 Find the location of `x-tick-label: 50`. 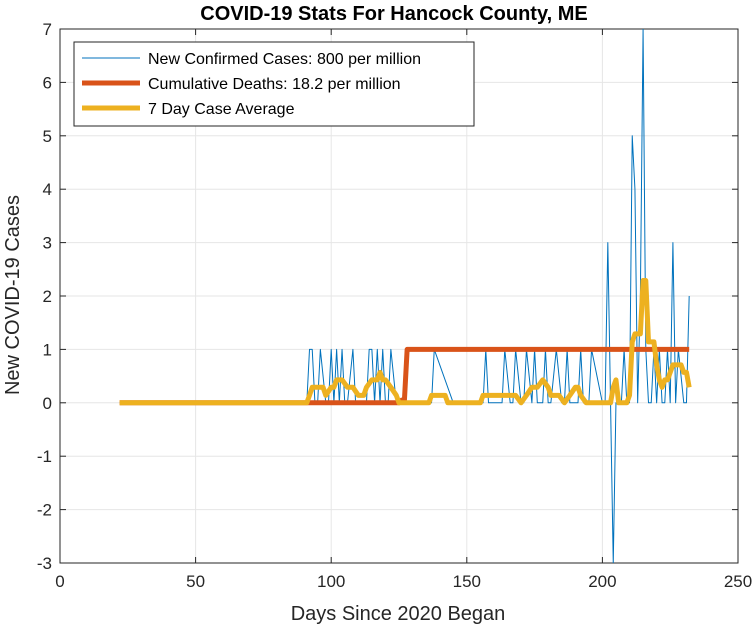

x-tick-label: 50 is located at coordinates (195, 581).